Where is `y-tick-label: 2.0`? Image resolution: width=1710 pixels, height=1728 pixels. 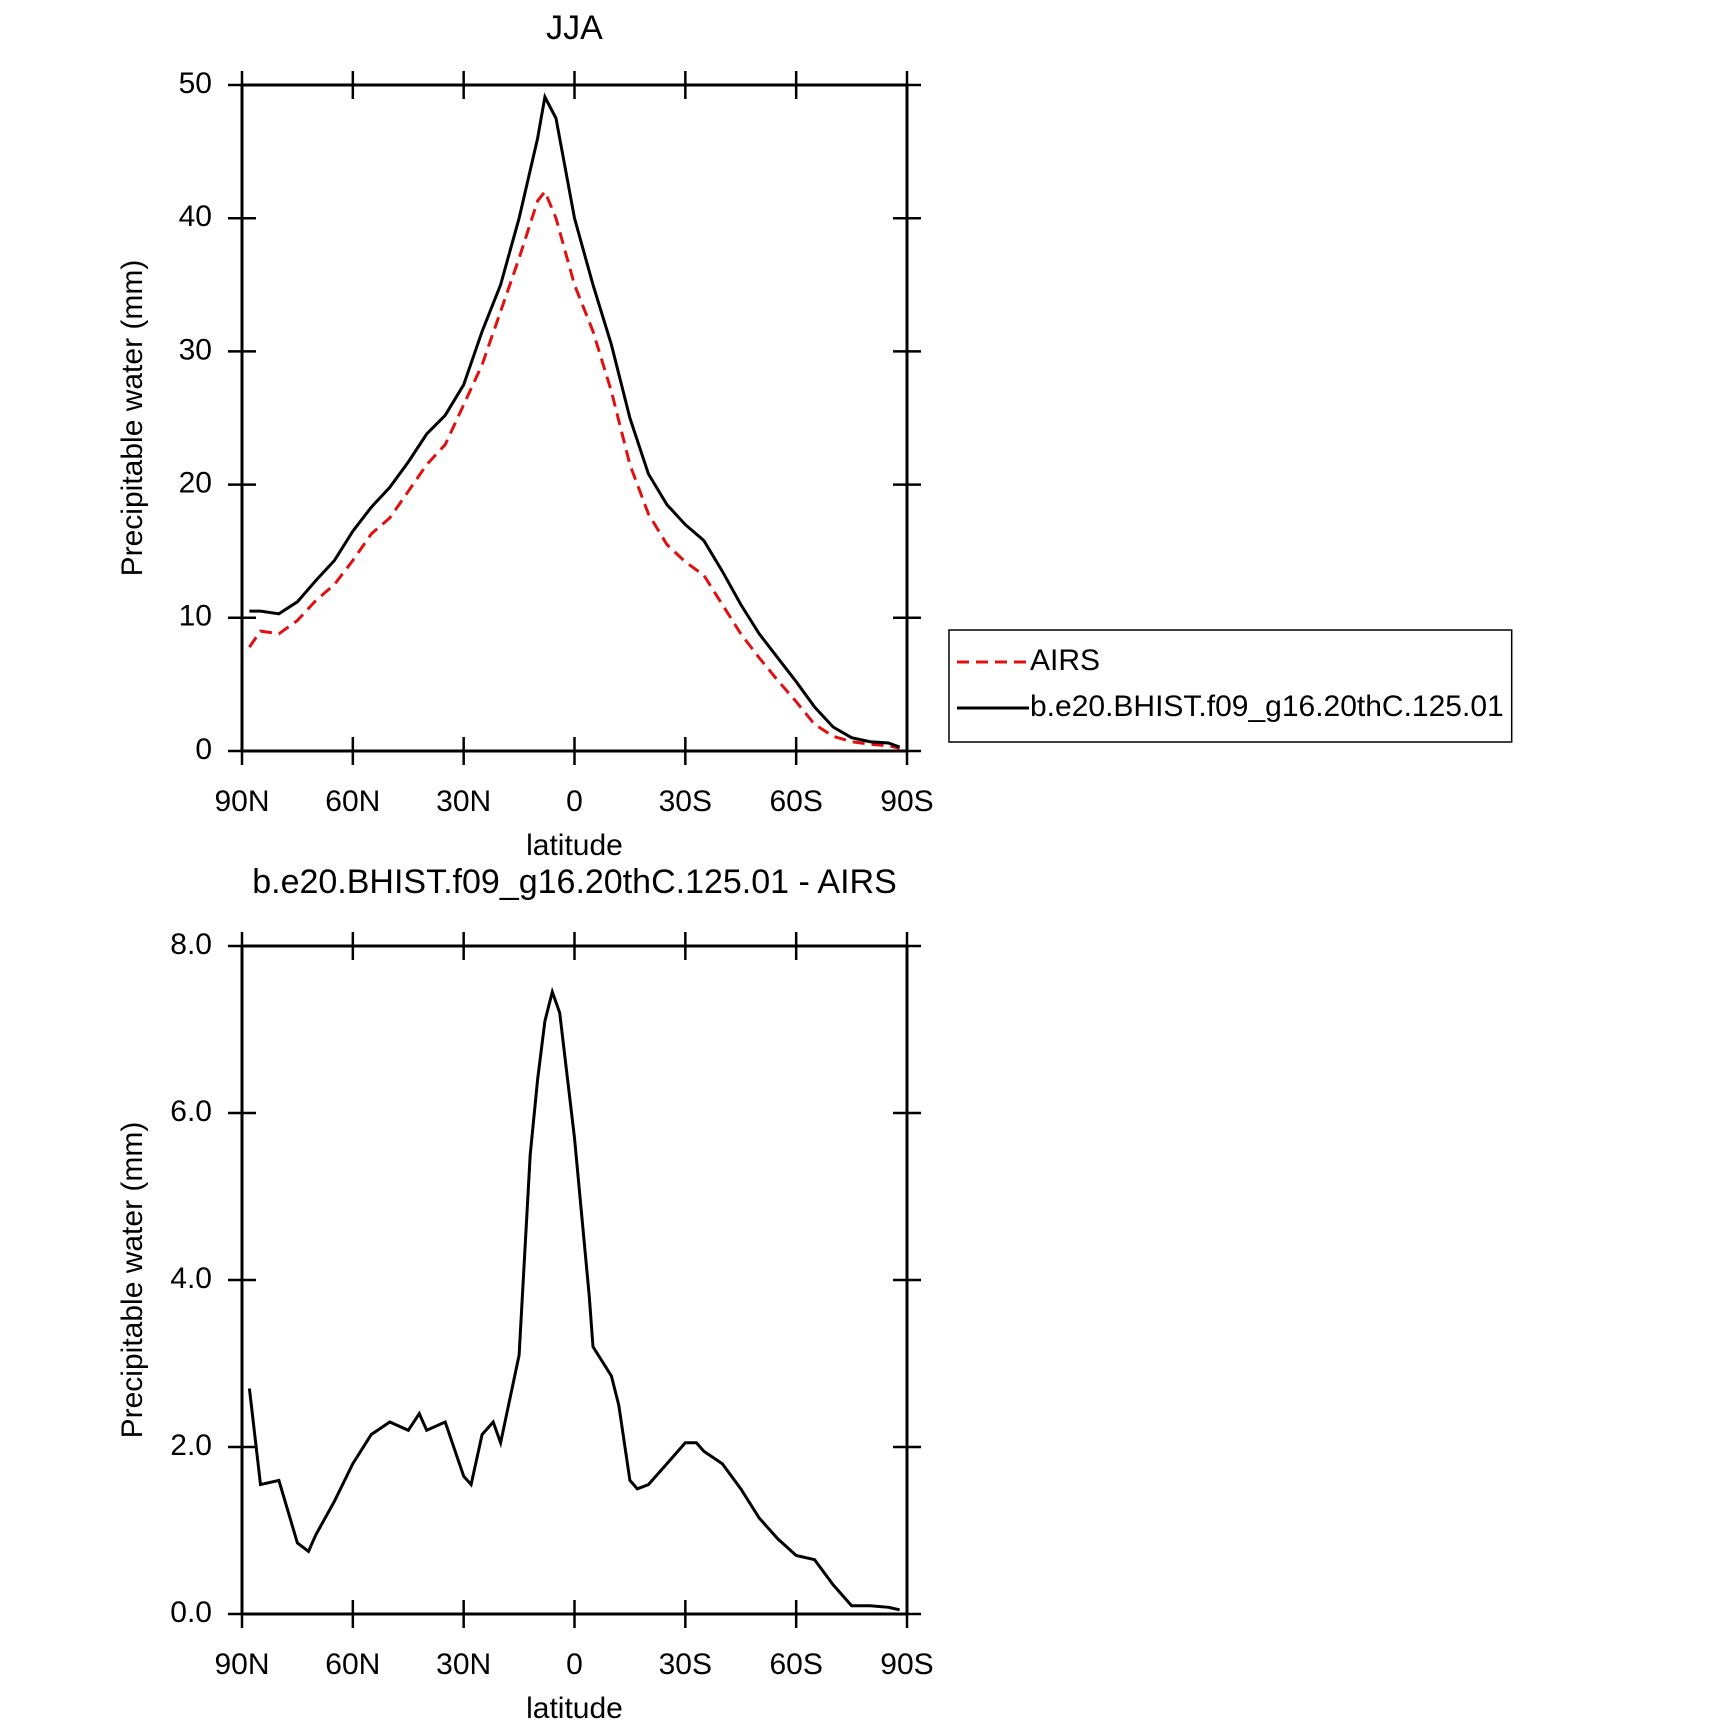 y-tick-label: 2.0 is located at coordinates (191, 1445).